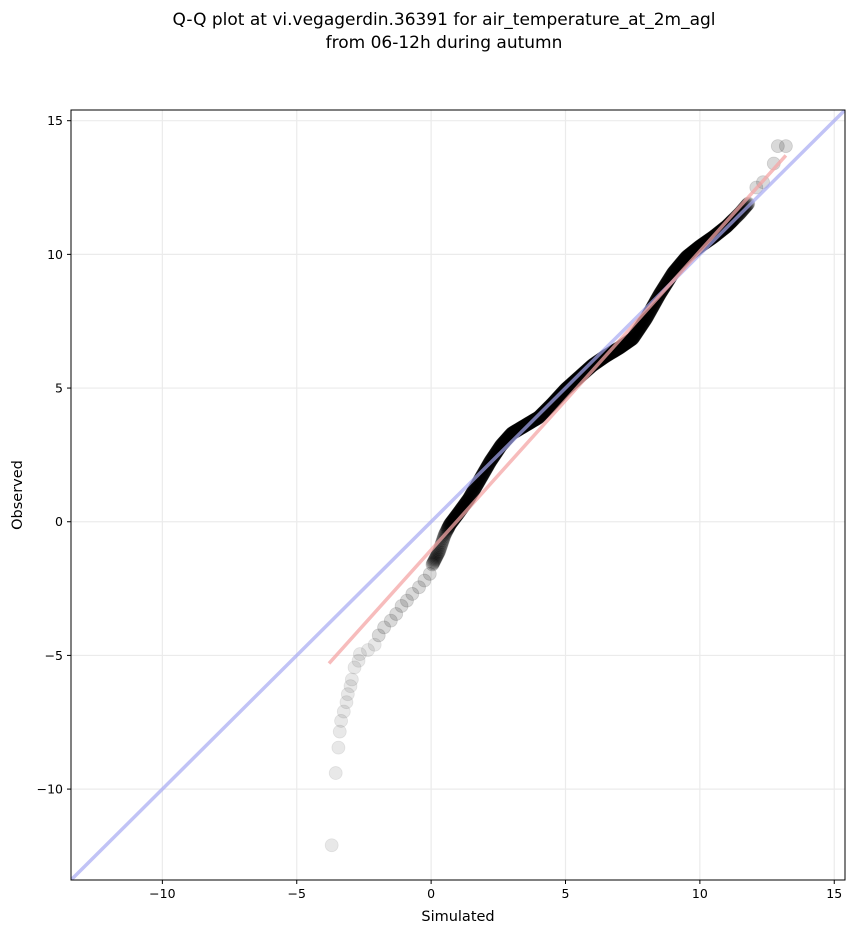 This screenshot has height=934, width=854. I want to click on y-tick-label-1: −5, so click(54, 655).